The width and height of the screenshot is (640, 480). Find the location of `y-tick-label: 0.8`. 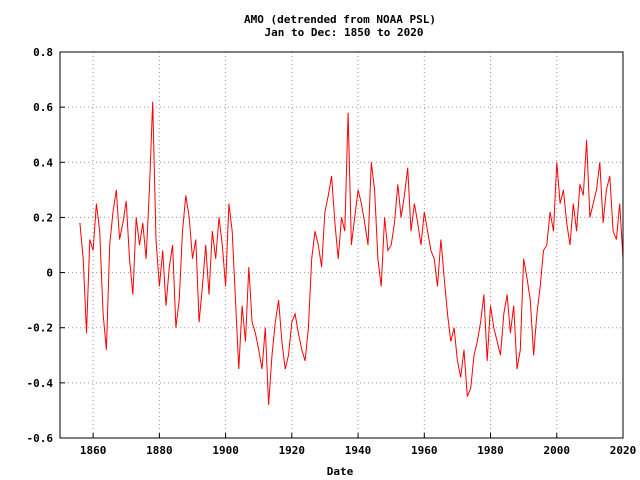

y-tick-label: 0.8 is located at coordinates (43, 52).